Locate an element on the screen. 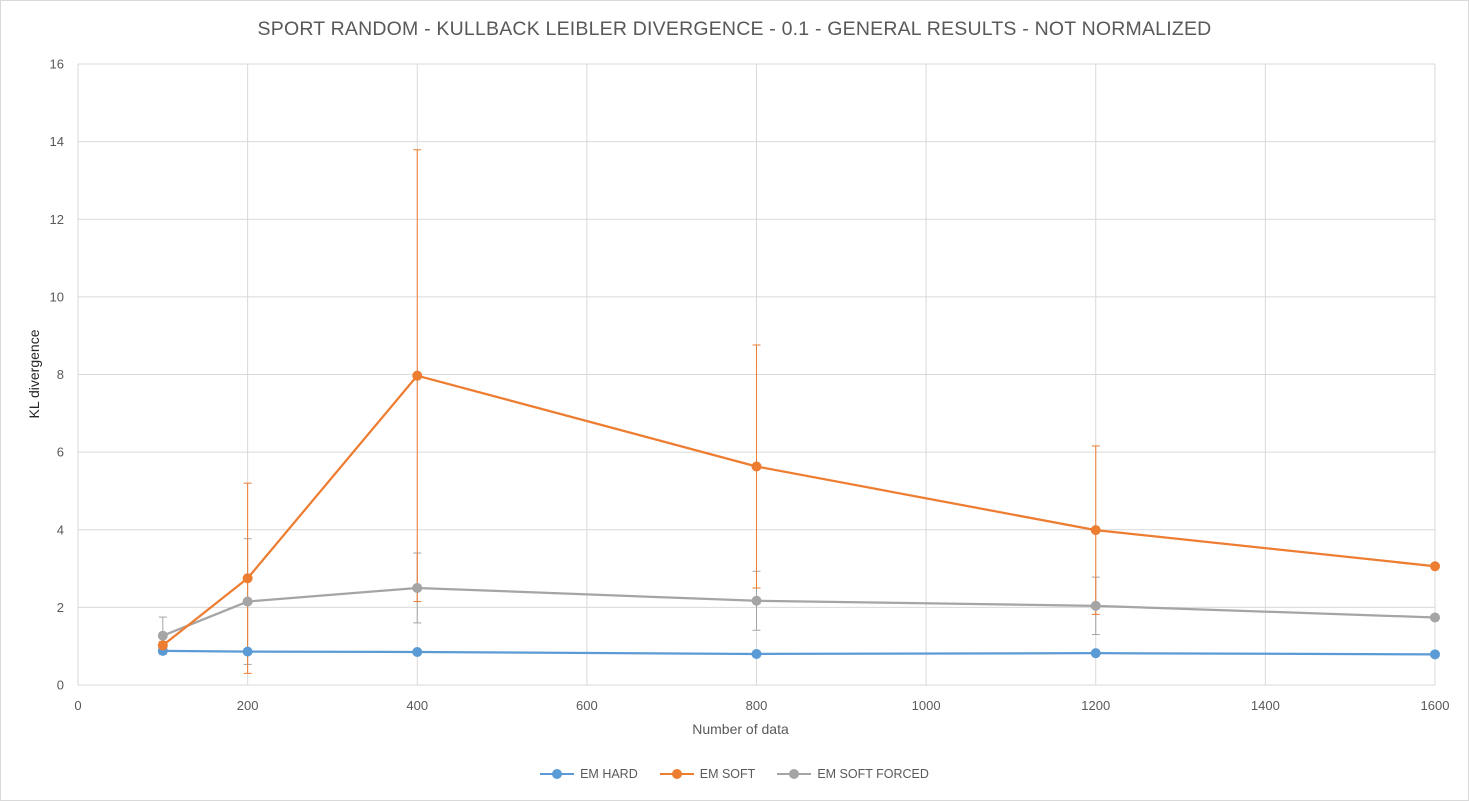 This screenshot has height=801, width=1469. legend-item-em-hard: EM HARD is located at coordinates (589, 774).